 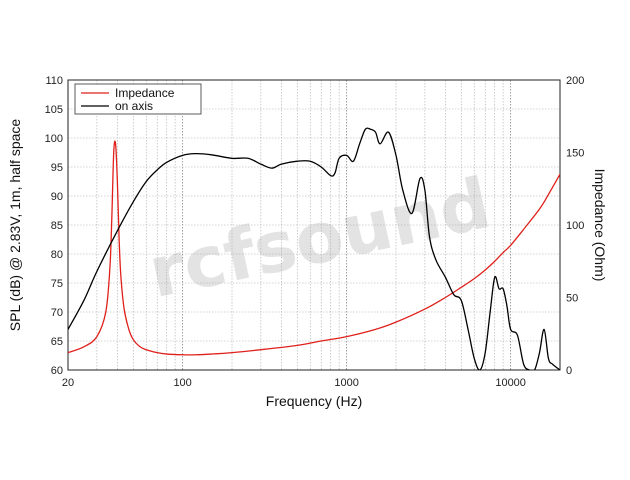 What do you see at coordinates (57, 168) in the screenshot?
I see `y-tick-label: 95` at bounding box center [57, 168].